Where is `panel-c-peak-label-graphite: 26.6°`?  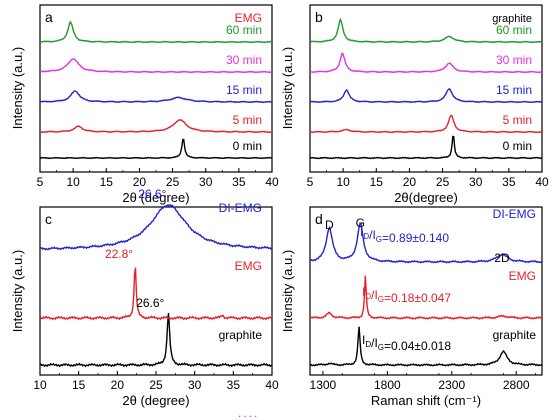 panel-c-peak-label-graphite: 26.6° is located at coordinates (150, 303).